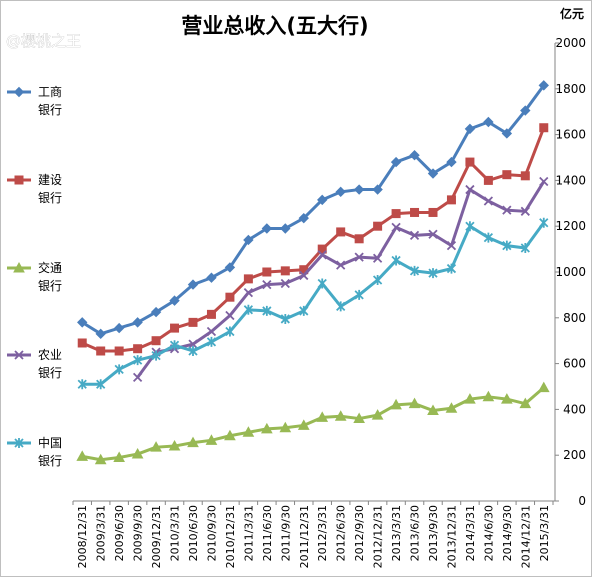 Image resolution: width=592 pixels, height=577 pixels. I want to click on x-tick-label: 2009/6/30, so click(119, 533).